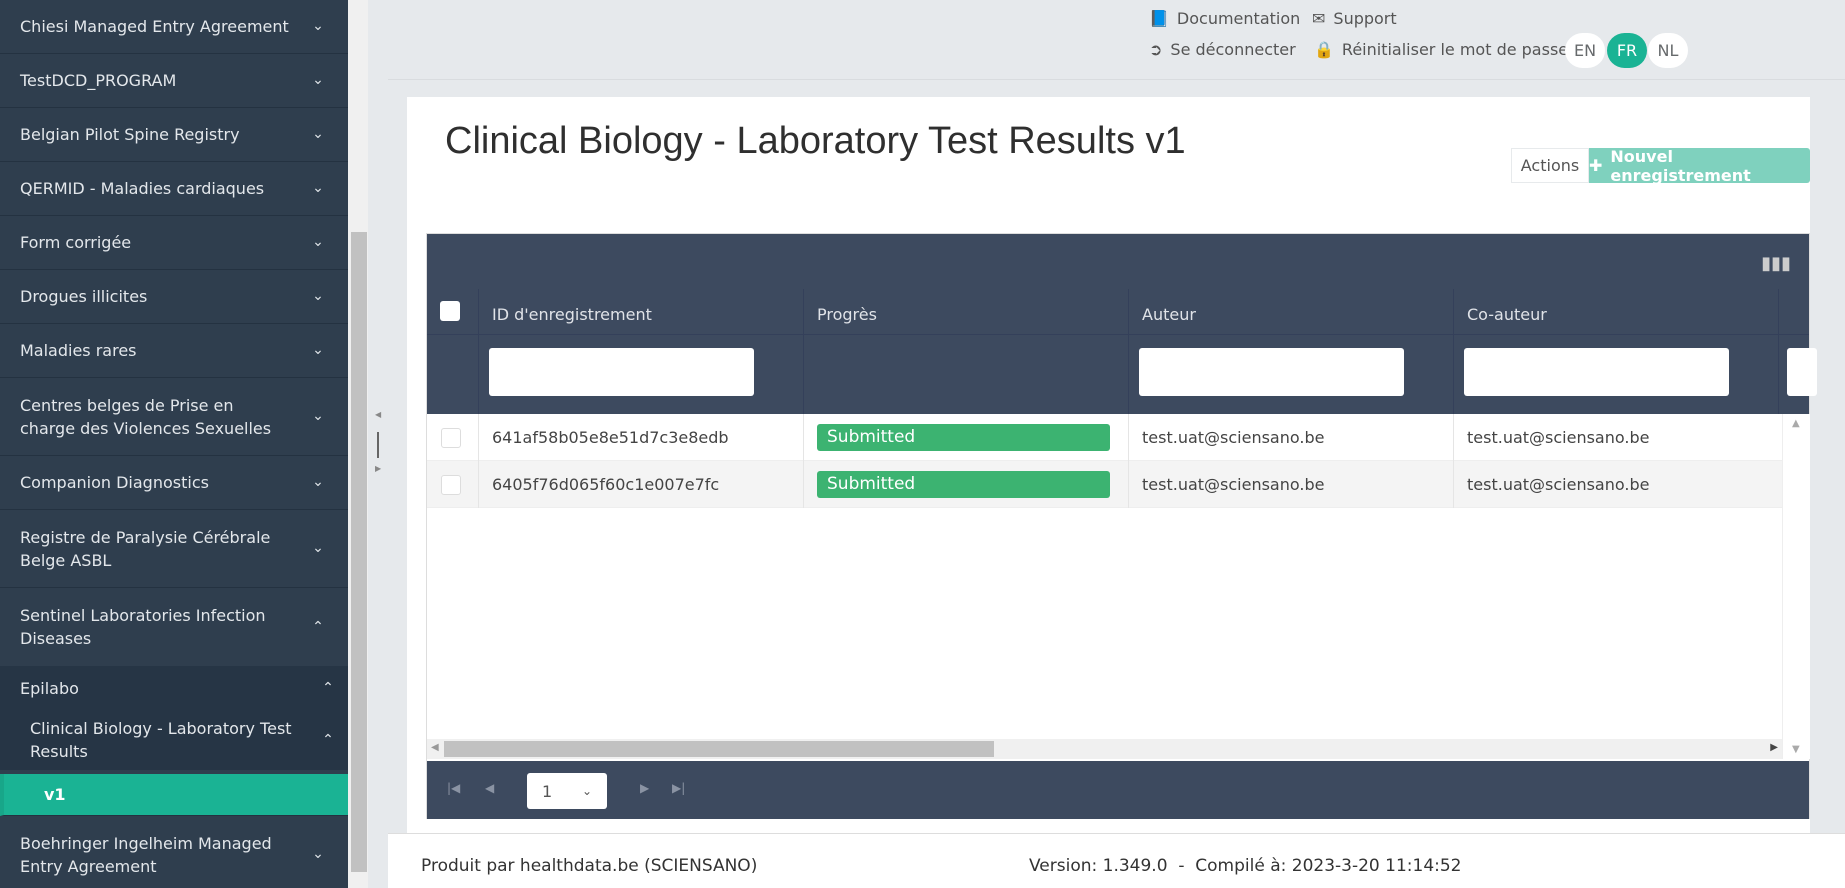 The height and width of the screenshot is (888, 1845). What do you see at coordinates (640, 437) in the screenshot?
I see `record-id: 641af58b05e8e51d7c3e8edb` at bounding box center [640, 437].